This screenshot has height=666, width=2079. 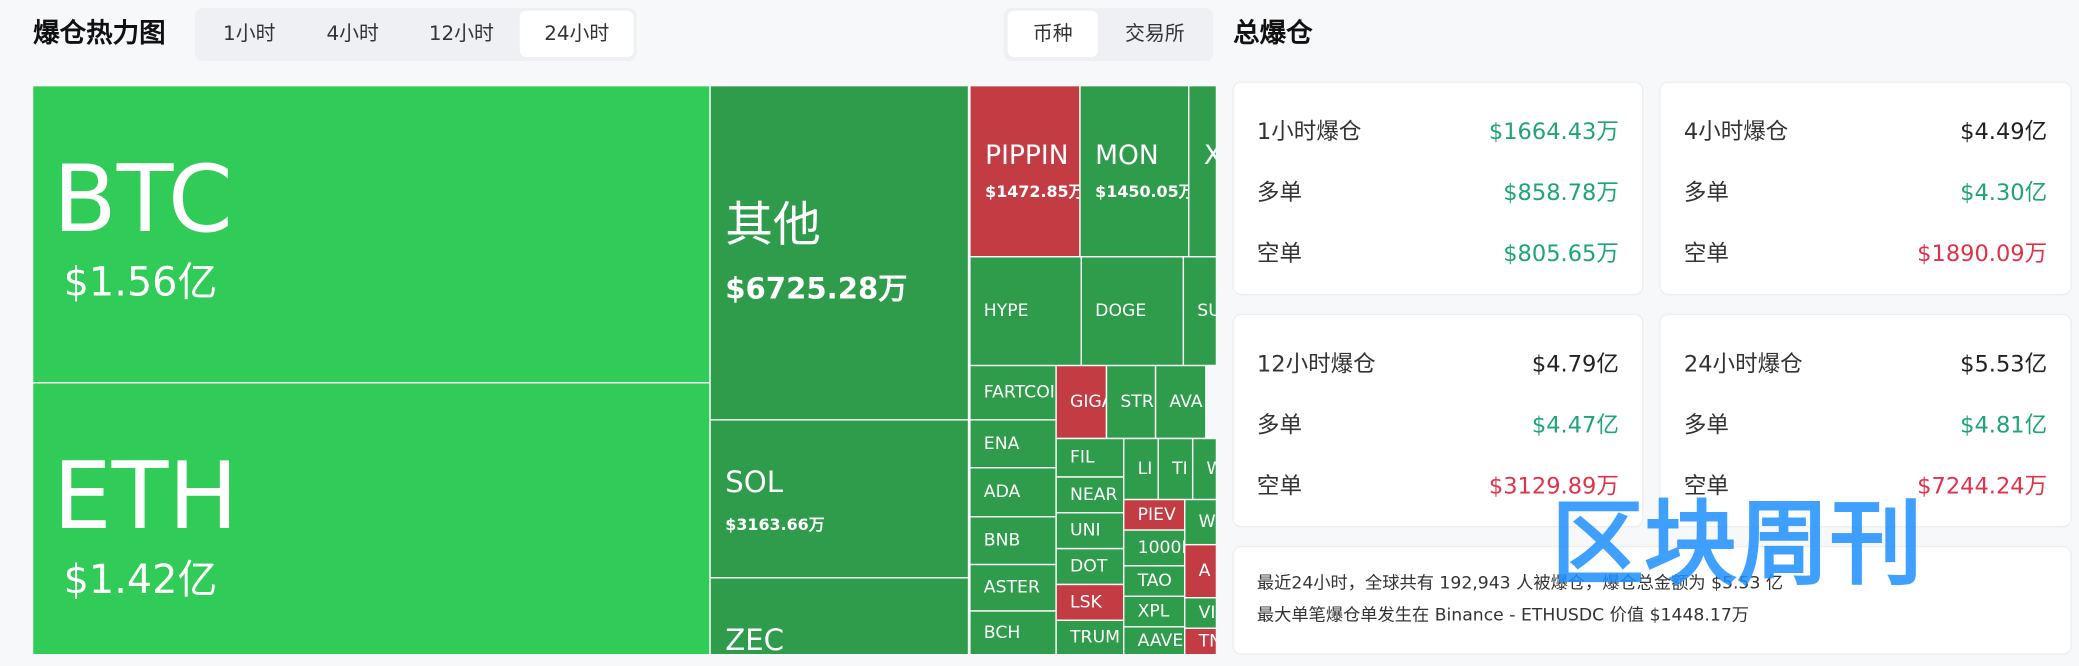 What do you see at coordinates (772, 225) in the screenshot?
I see `tile-label: 其他` at bounding box center [772, 225].